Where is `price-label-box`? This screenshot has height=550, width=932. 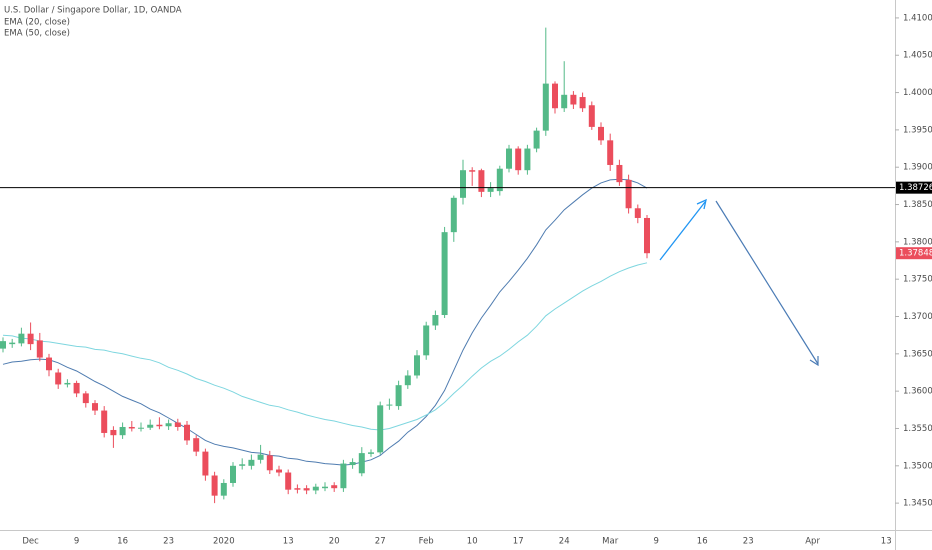 price-label-box is located at coordinates (914, 187).